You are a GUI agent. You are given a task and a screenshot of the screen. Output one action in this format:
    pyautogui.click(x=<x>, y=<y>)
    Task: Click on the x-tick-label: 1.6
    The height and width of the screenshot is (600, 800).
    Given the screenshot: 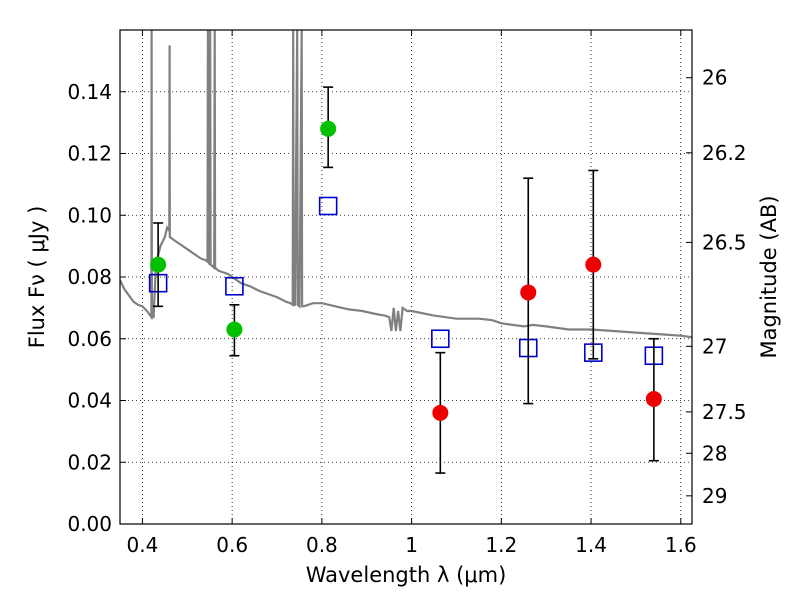 What is the action you would take?
    pyautogui.click(x=681, y=545)
    